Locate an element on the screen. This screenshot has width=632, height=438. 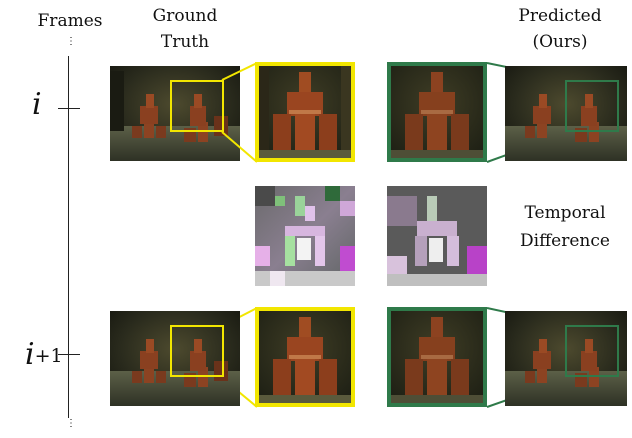
ground-truth-line-1: Ground is located at coordinates (185, 16).